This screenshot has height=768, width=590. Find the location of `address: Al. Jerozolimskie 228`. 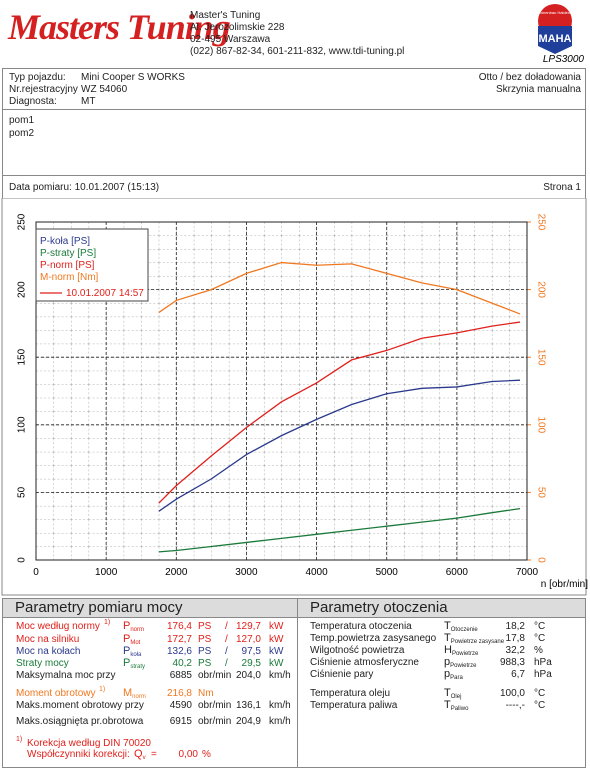

address: Al. Jerozolimskie 228 is located at coordinates (237, 27).